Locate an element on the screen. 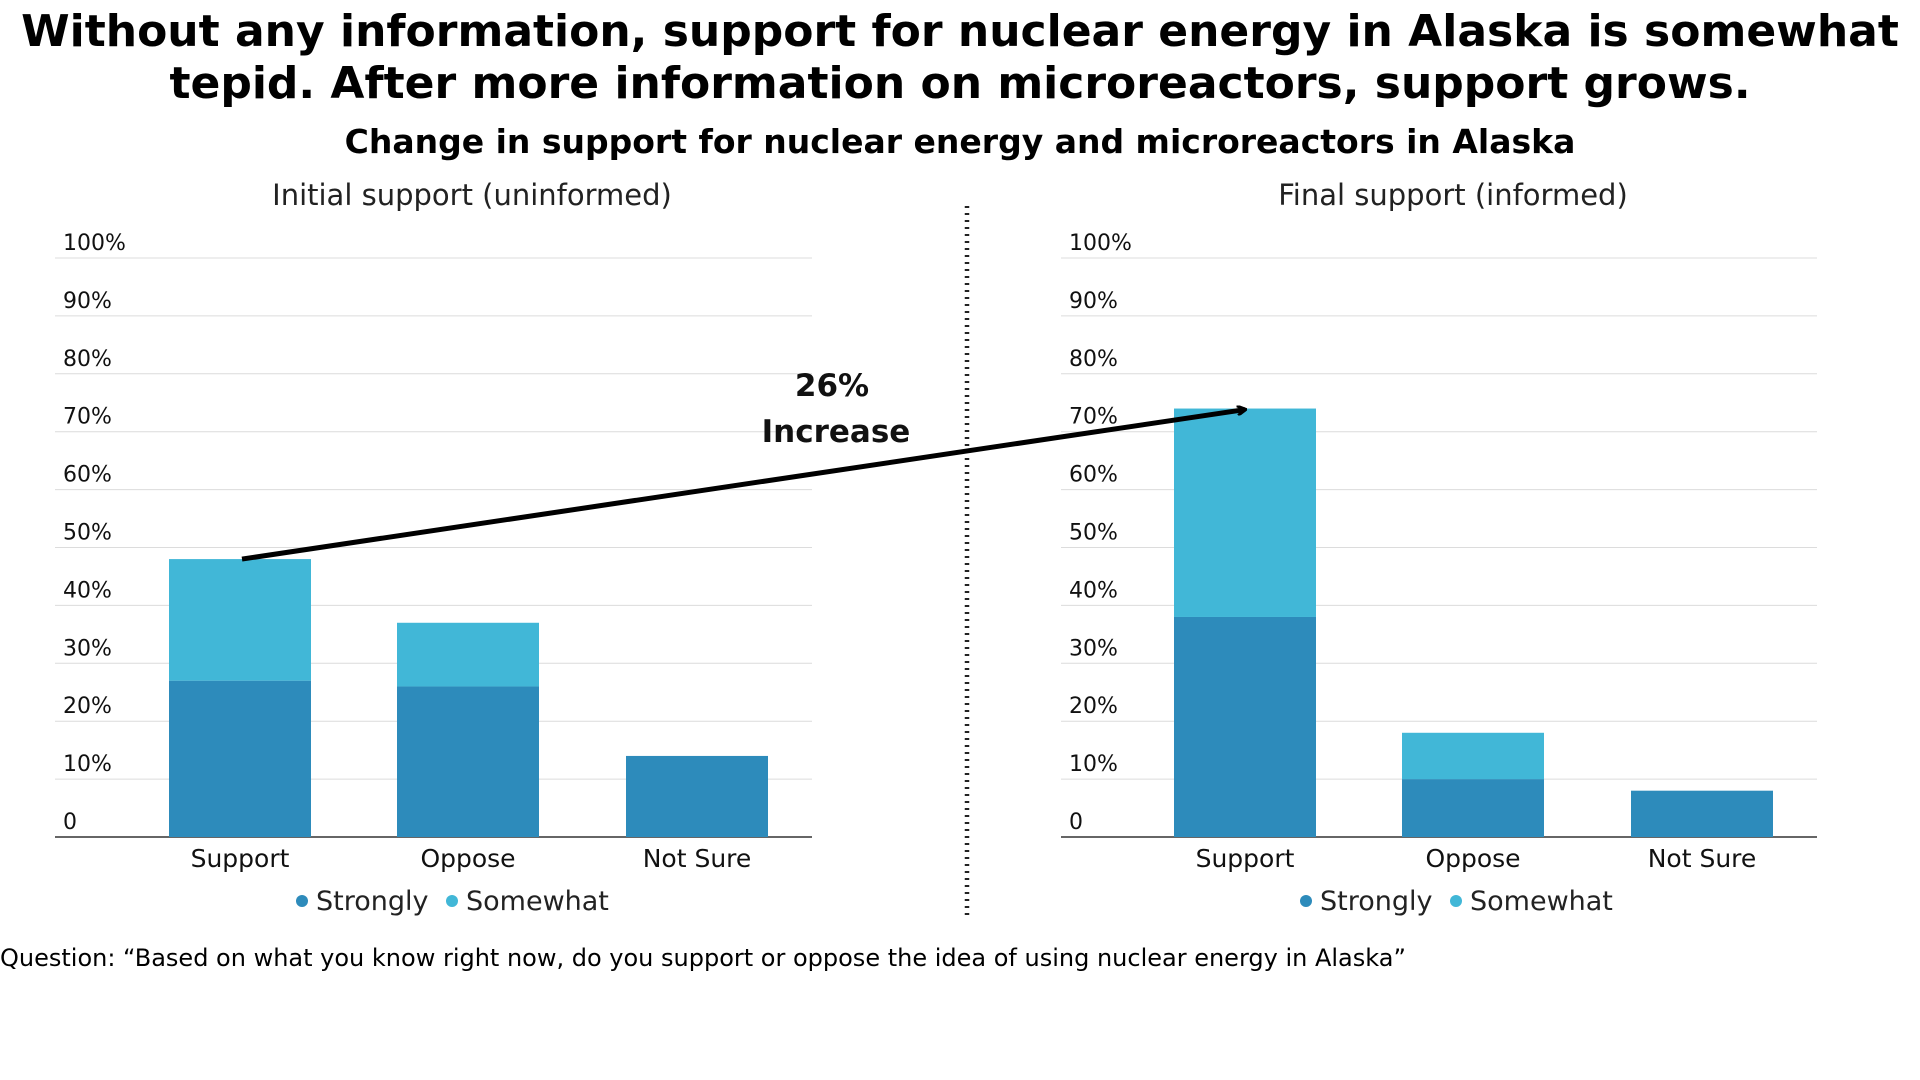 The width and height of the screenshot is (1920, 1080). increase-annotation-value: 26% is located at coordinates (832, 386).